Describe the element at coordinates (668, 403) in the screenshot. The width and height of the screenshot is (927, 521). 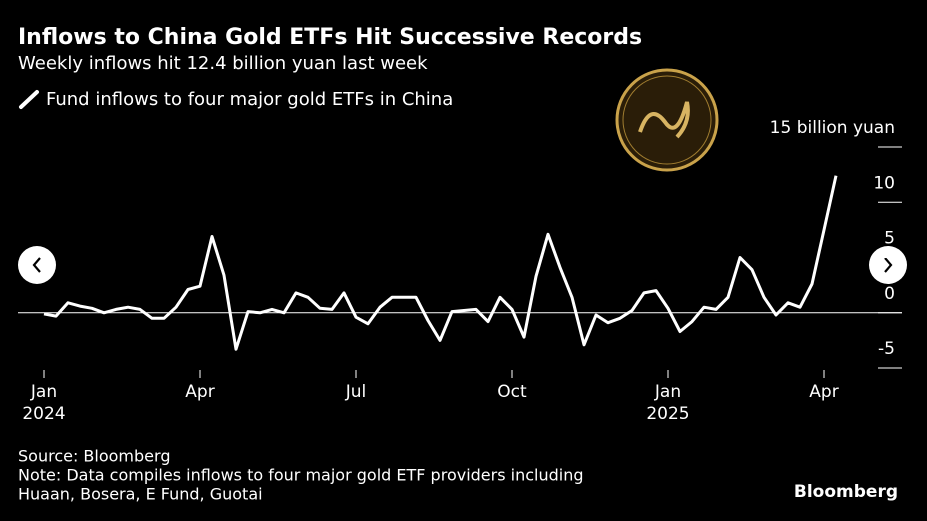
I see `x-tick-label: Jan 2025` at that location.